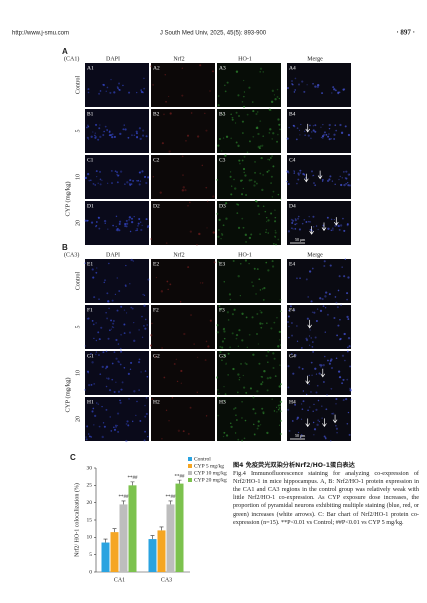 This screenshot has height=603, width=427. Describe the element at coordinates (222, 402) in the screenshot. I see `cell-label: H3` at that location.